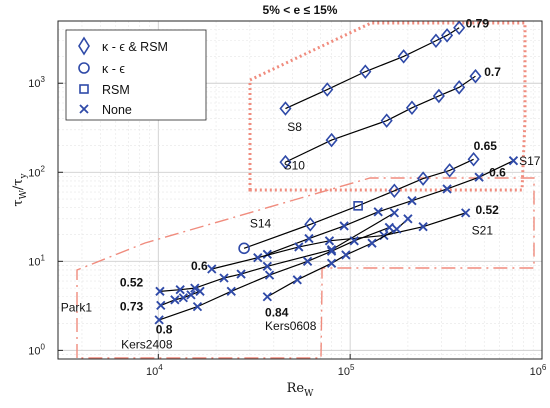 The height and width of the screenshot is (408, 550). I want to click on series-s8, so click(372, 68).